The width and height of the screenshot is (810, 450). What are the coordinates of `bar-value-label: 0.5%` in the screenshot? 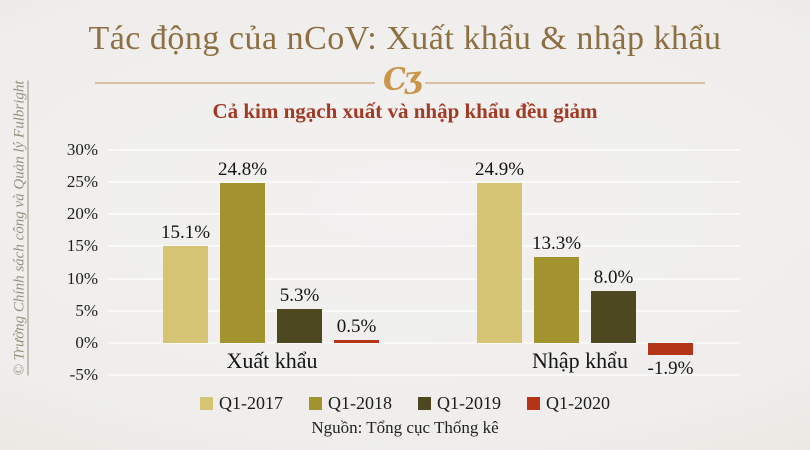 It's located at (356, 326).